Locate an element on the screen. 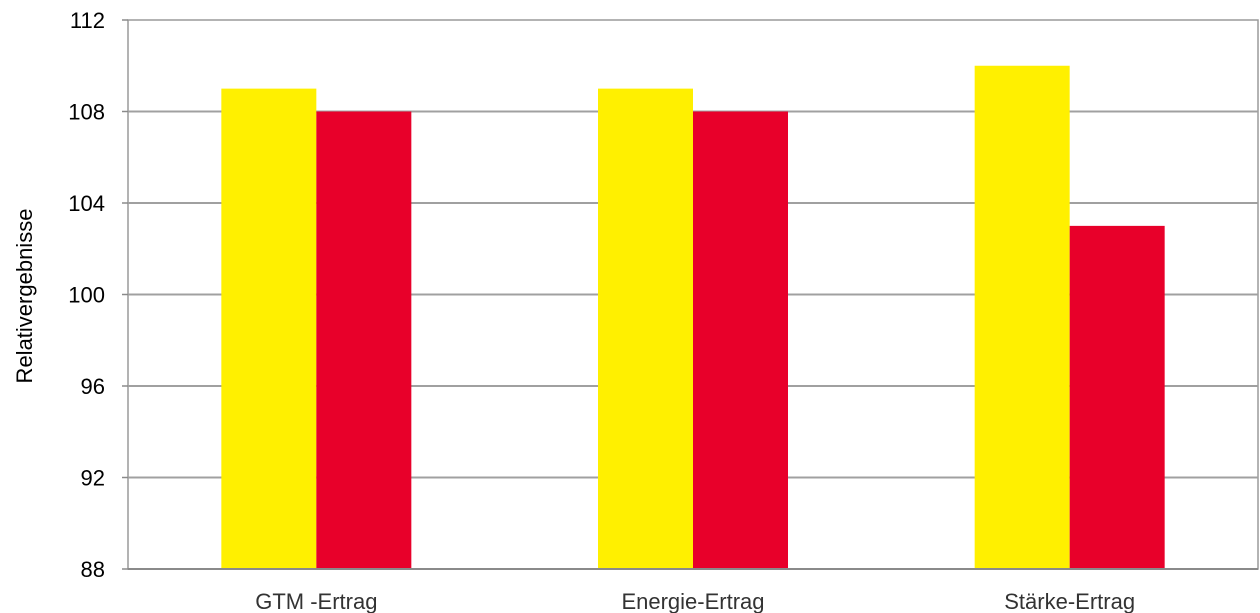  y-tick-label: 88 is located at coordinates (93, 569).